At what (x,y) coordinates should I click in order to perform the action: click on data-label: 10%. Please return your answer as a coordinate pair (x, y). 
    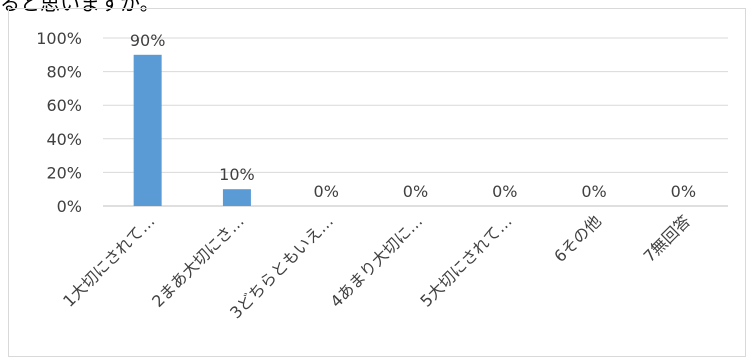
    Looking at the image, I should click on (237, 174).